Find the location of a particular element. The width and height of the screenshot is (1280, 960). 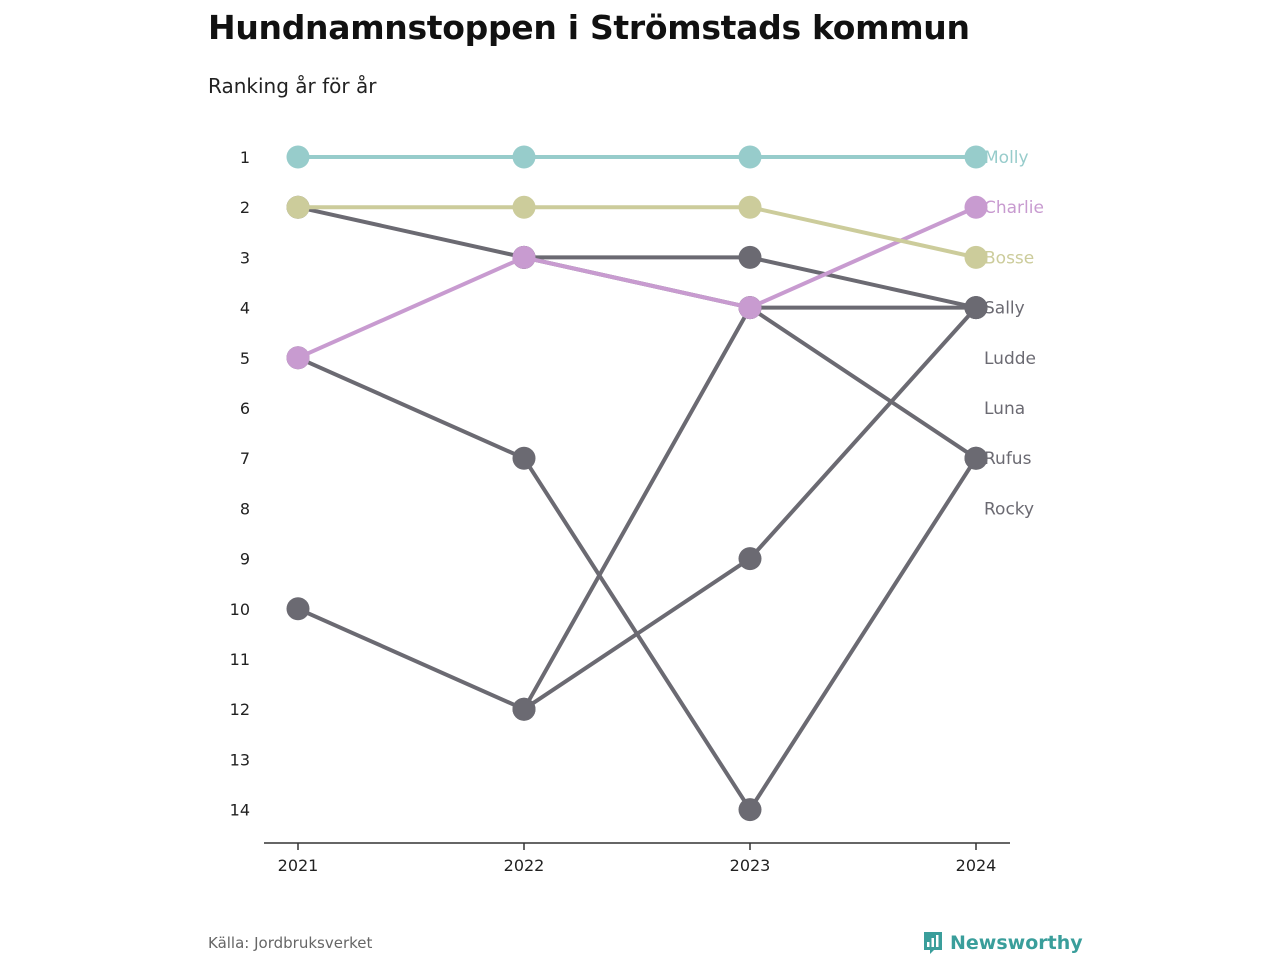

y-tick-label: 9 is located at coordinates (245, 559).